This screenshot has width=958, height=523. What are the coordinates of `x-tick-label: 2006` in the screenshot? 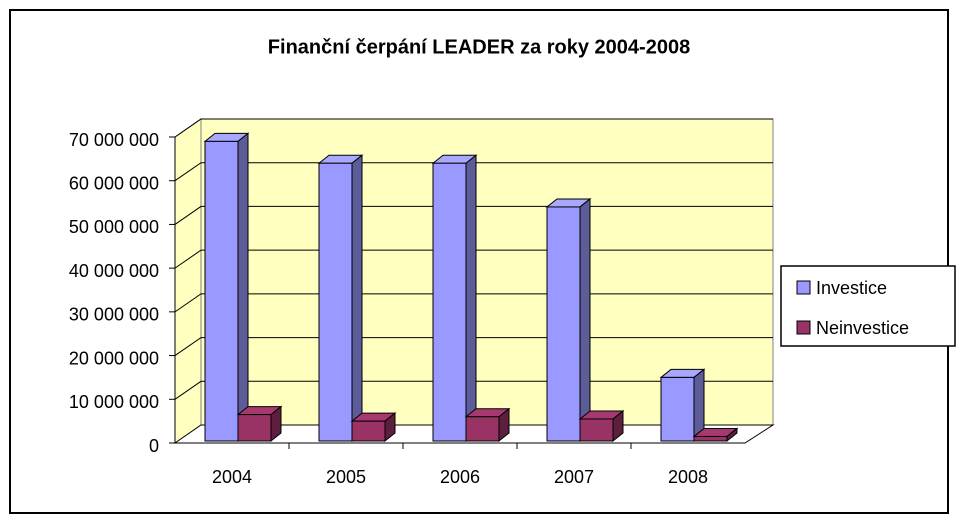 It's located at (460, 477).